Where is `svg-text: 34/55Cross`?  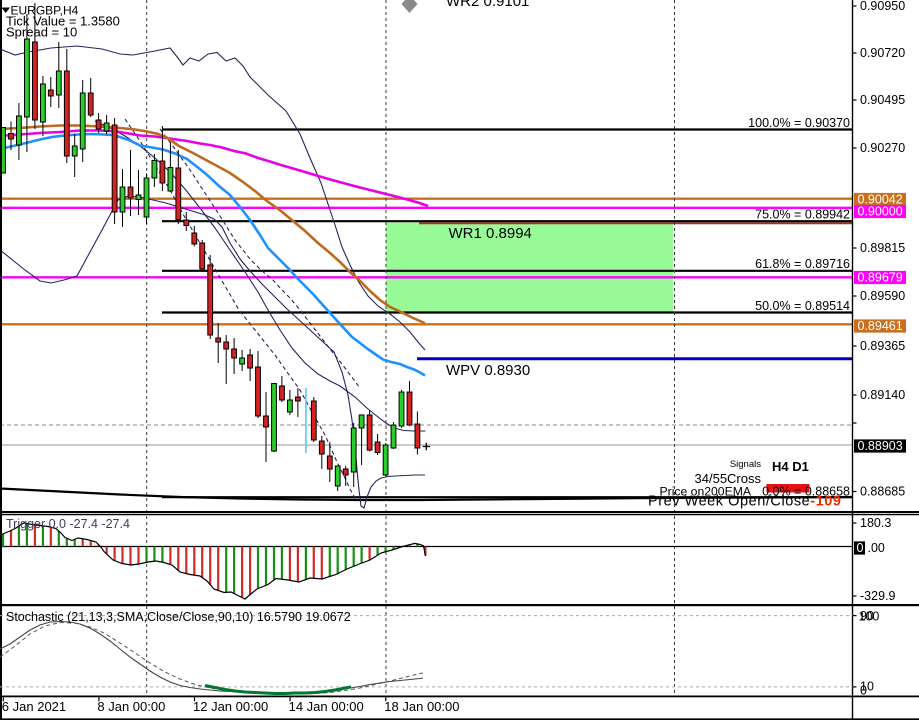 svg-text: 34/55Cross is located at coordinates (728, 478).